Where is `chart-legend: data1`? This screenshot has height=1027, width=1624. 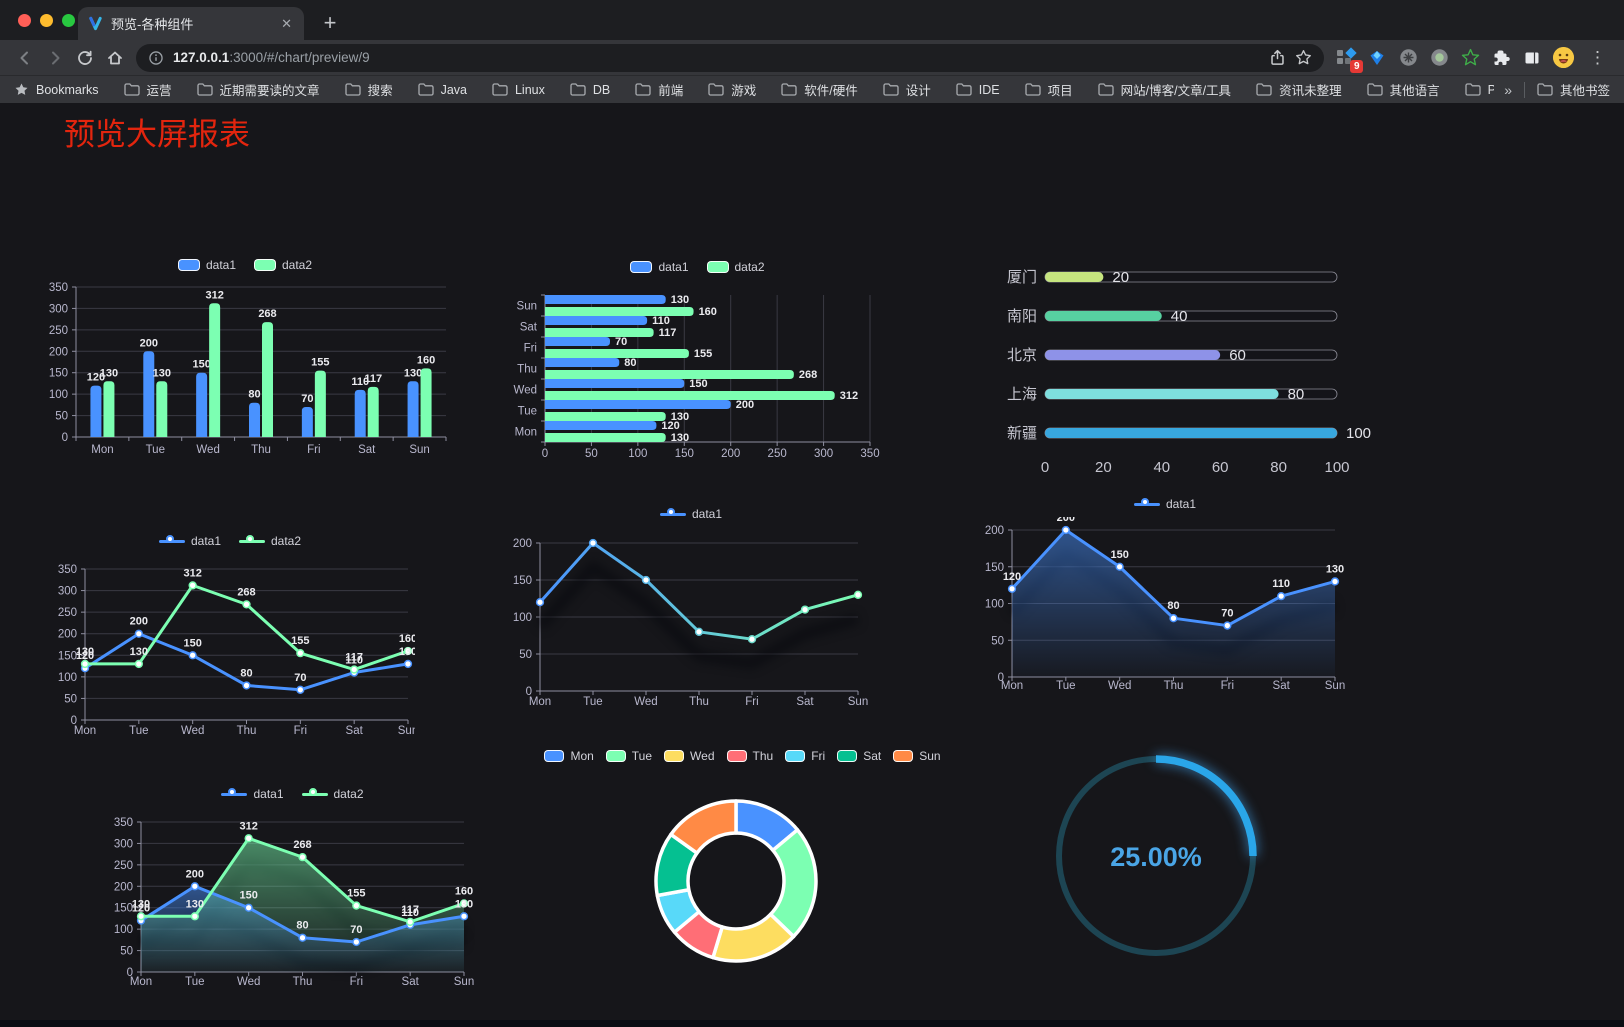
chart-legend: data1 is located at coordinates (1165, 504).